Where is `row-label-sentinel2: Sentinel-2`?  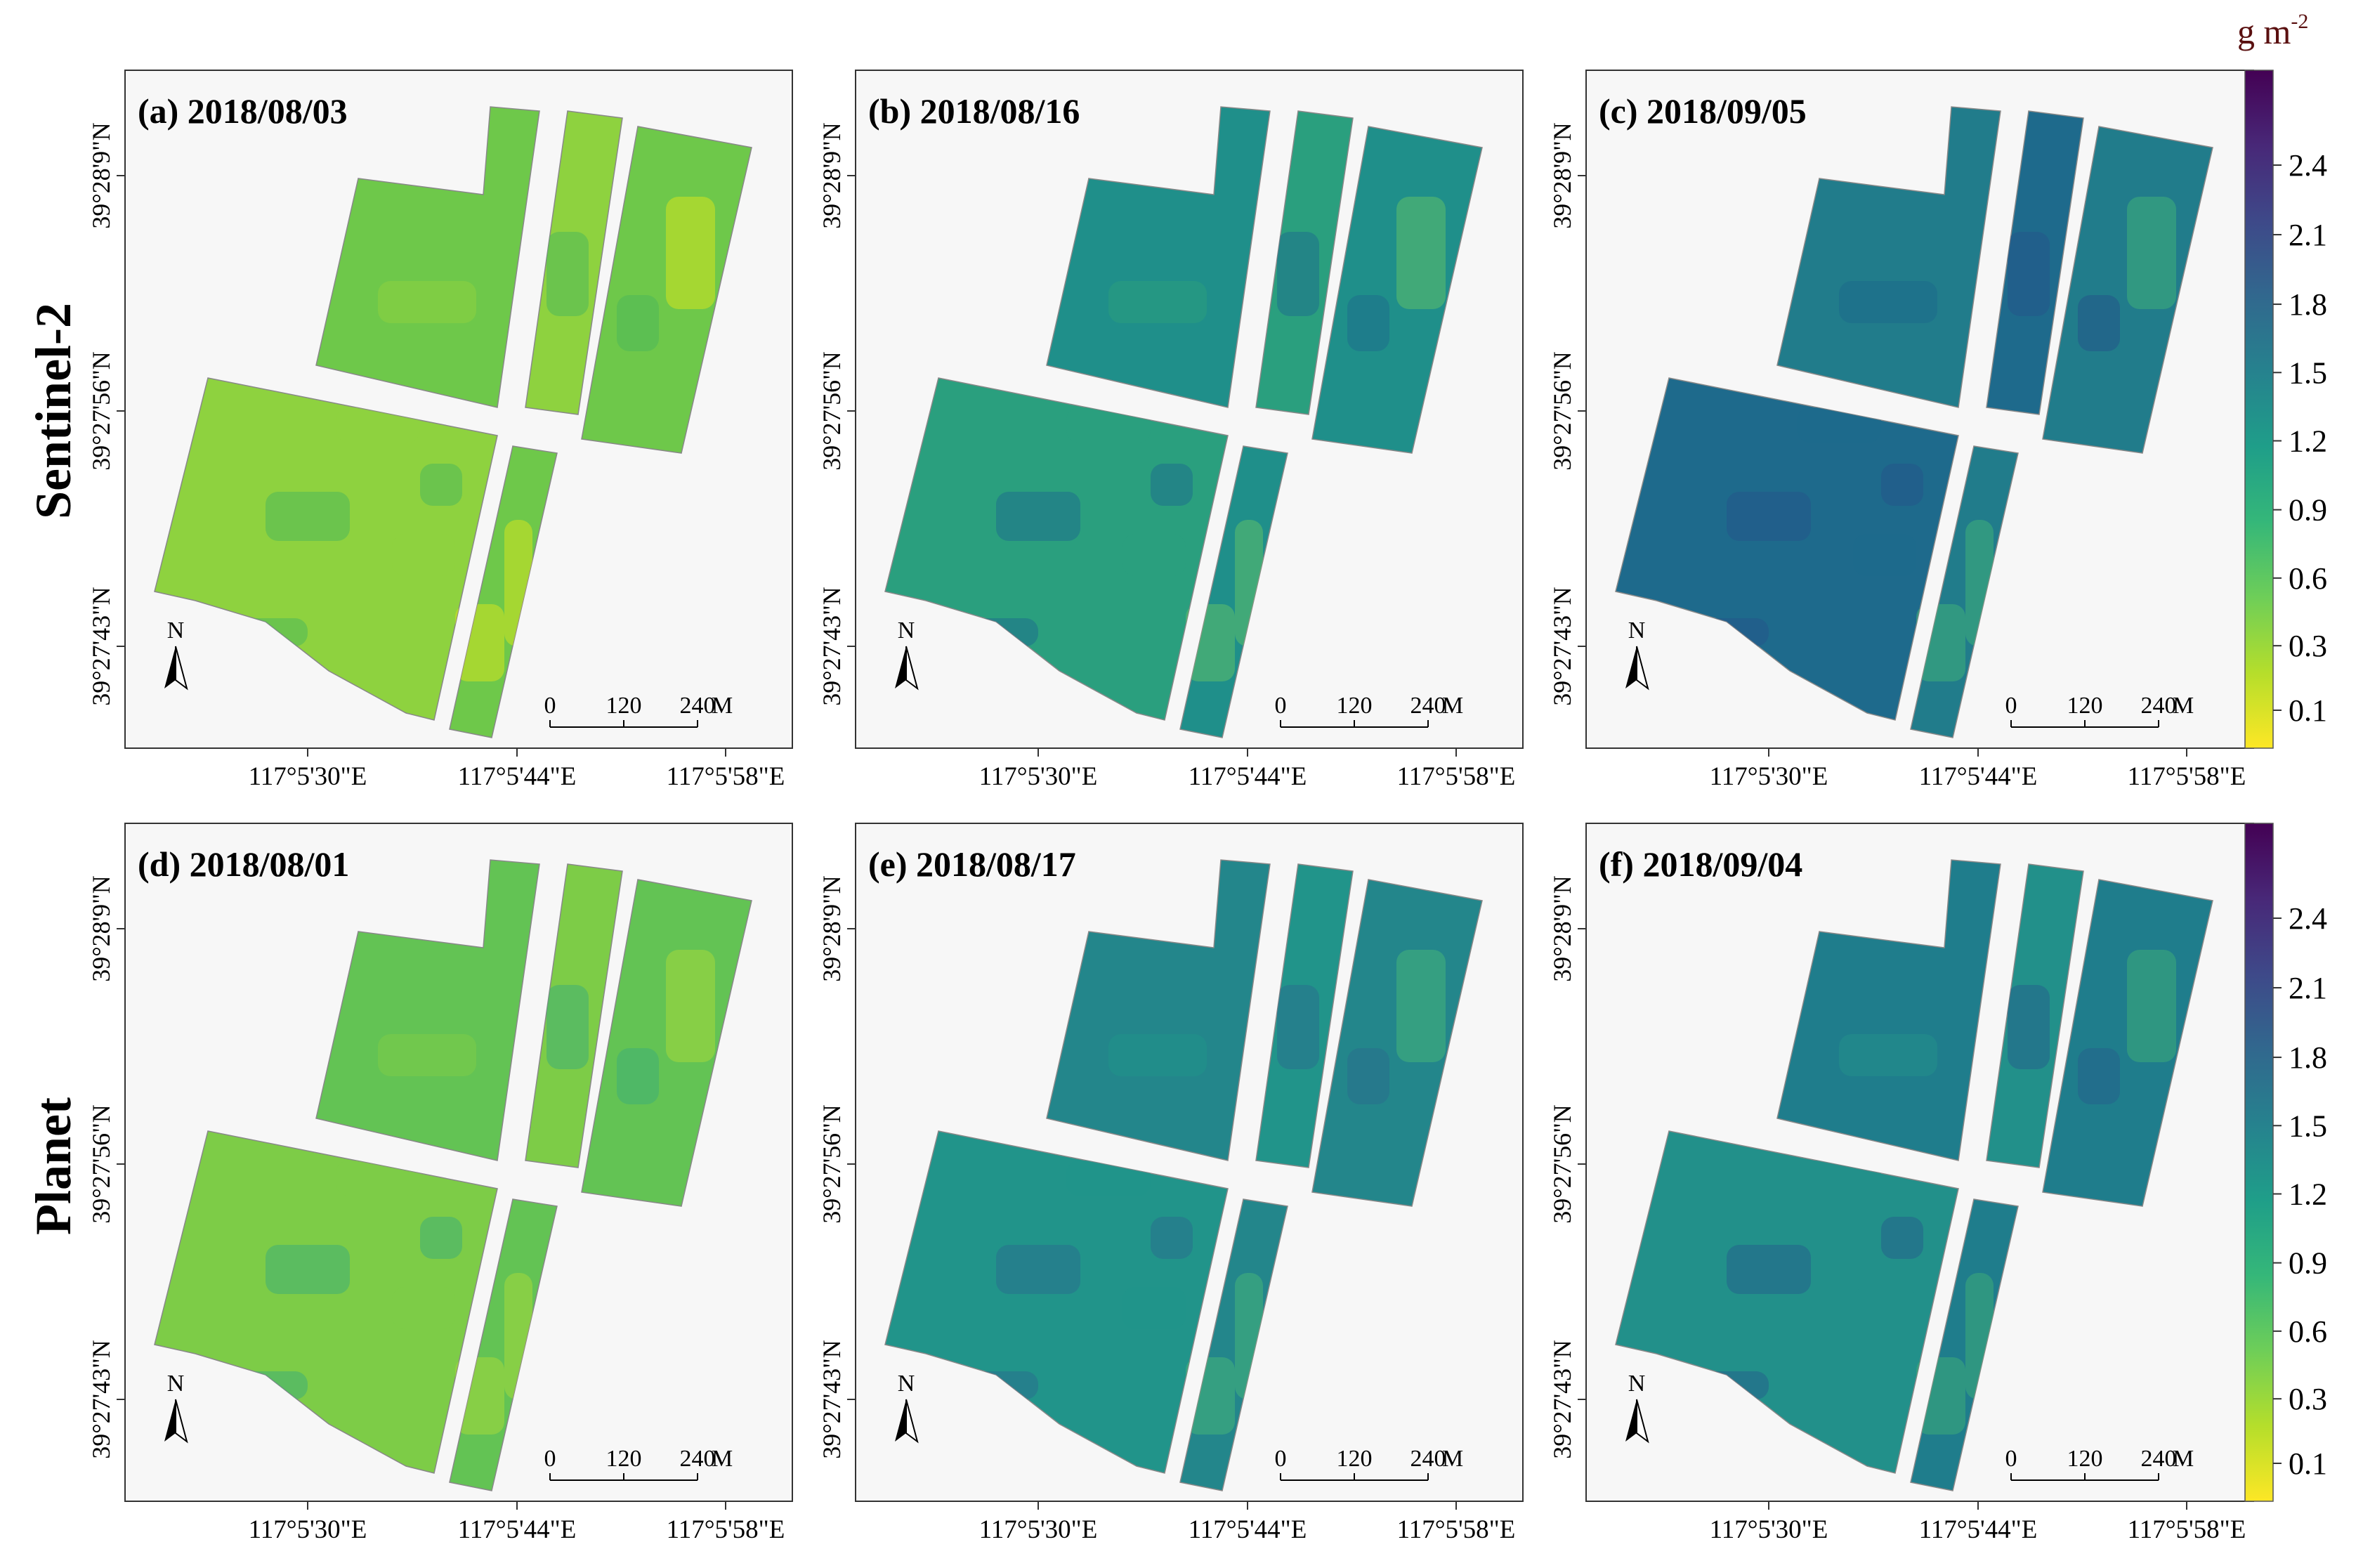 row-label-sentinel2: Sentinel-2 is located at coordinates (53, 411).